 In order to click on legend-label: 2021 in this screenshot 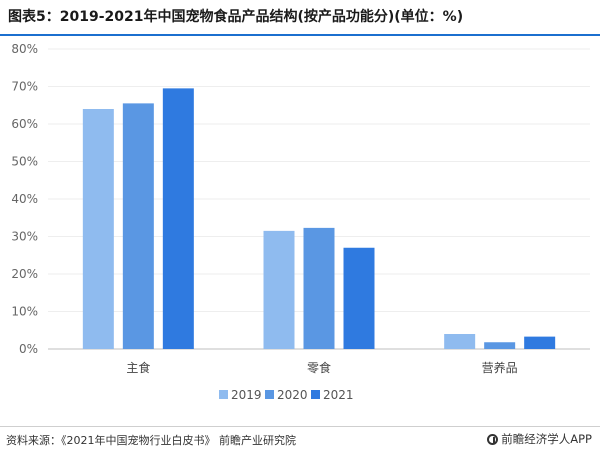, I will do `click(338, 395)`.